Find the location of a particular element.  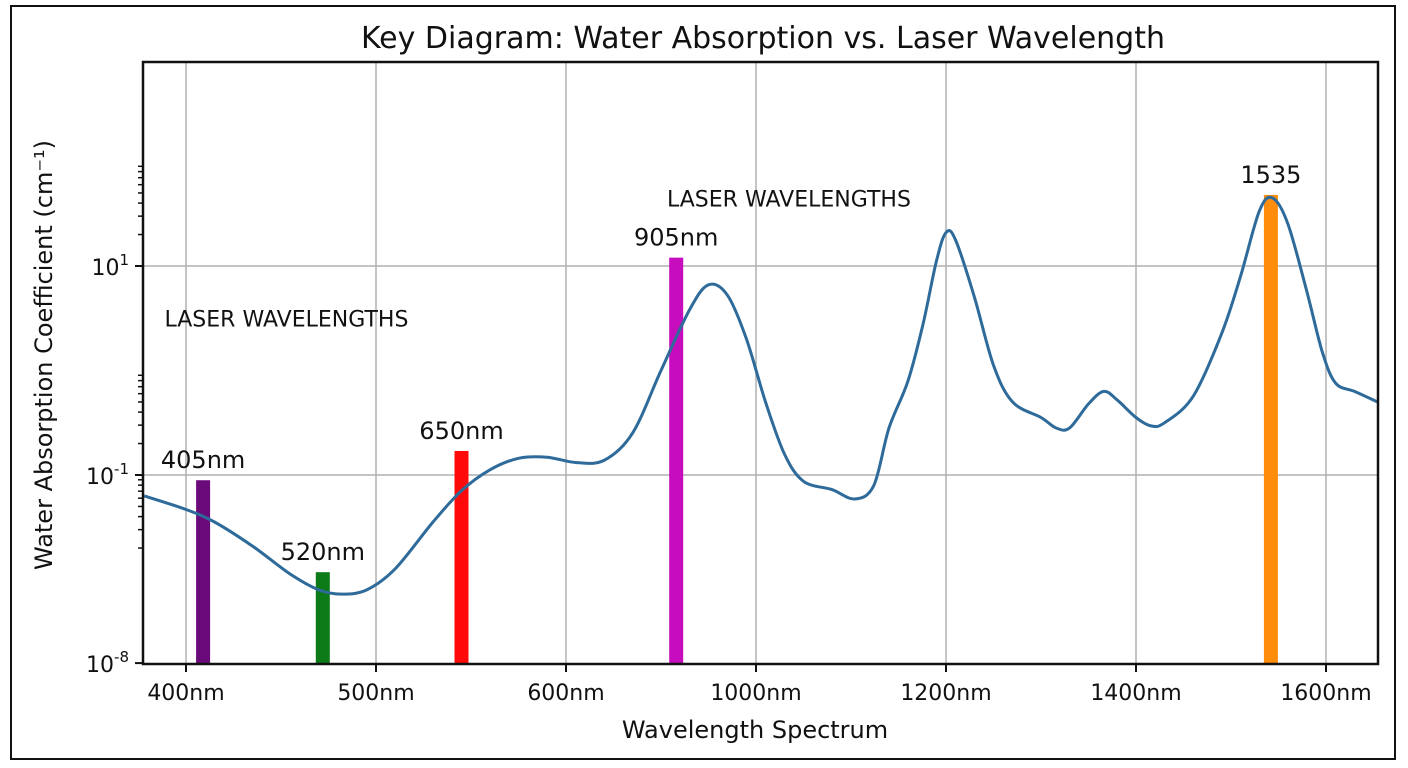

y-tick-exponent: -8 is located at coordinates (121, 657).